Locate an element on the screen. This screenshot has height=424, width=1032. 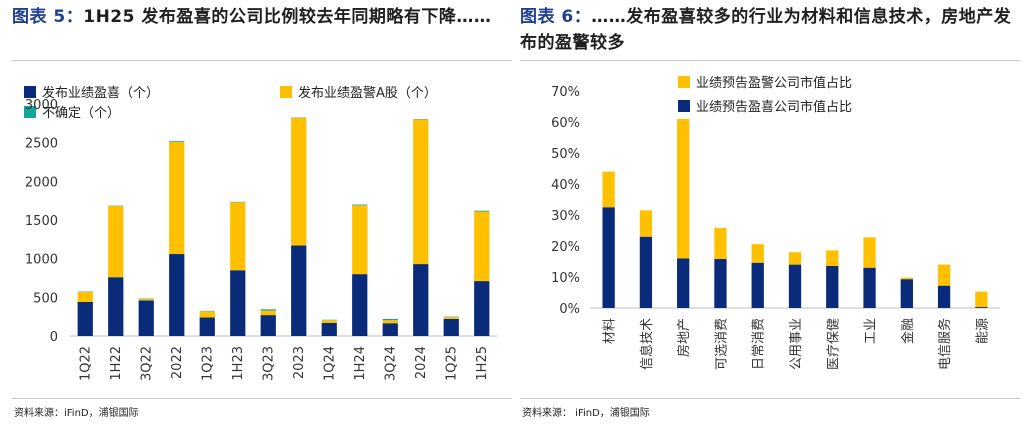
x-tick-label: 日常消费 is located at coordinates (759, 344).